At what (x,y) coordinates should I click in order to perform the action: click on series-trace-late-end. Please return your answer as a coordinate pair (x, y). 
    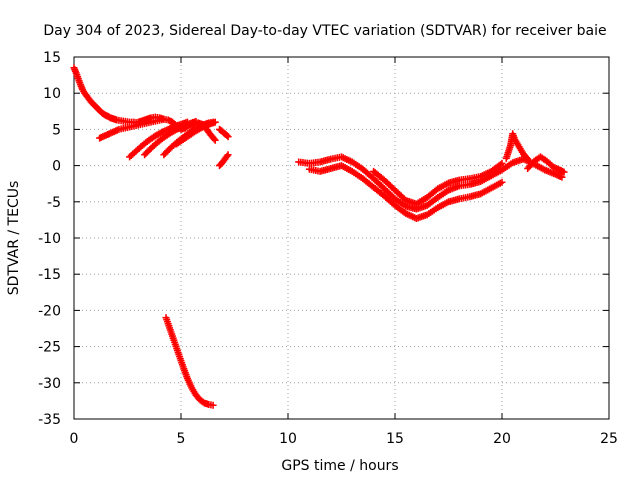
    Looking at the image, I should click on (546, 164).